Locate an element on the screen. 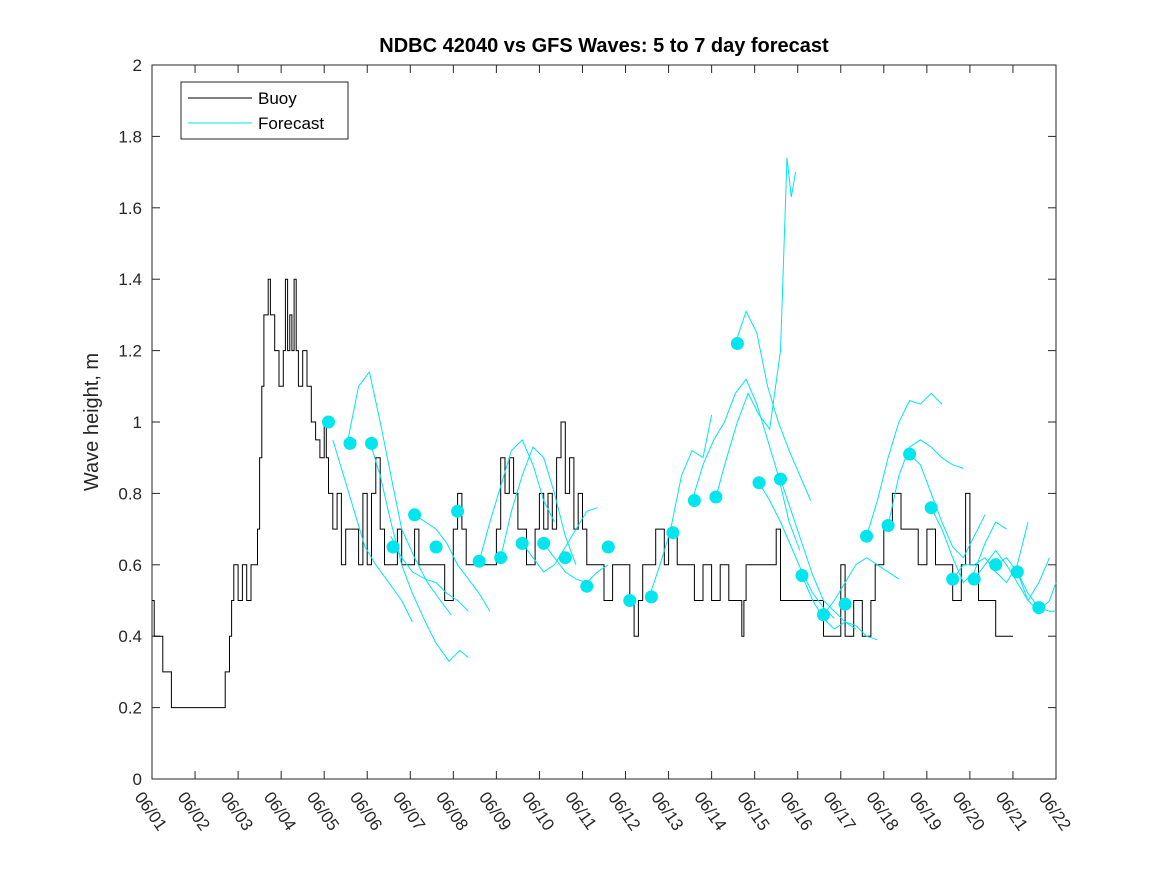 Image resolution: width=1167 pixels, height=875 pixels. y-tick-label: 2 is located at coordinates (137, 65).